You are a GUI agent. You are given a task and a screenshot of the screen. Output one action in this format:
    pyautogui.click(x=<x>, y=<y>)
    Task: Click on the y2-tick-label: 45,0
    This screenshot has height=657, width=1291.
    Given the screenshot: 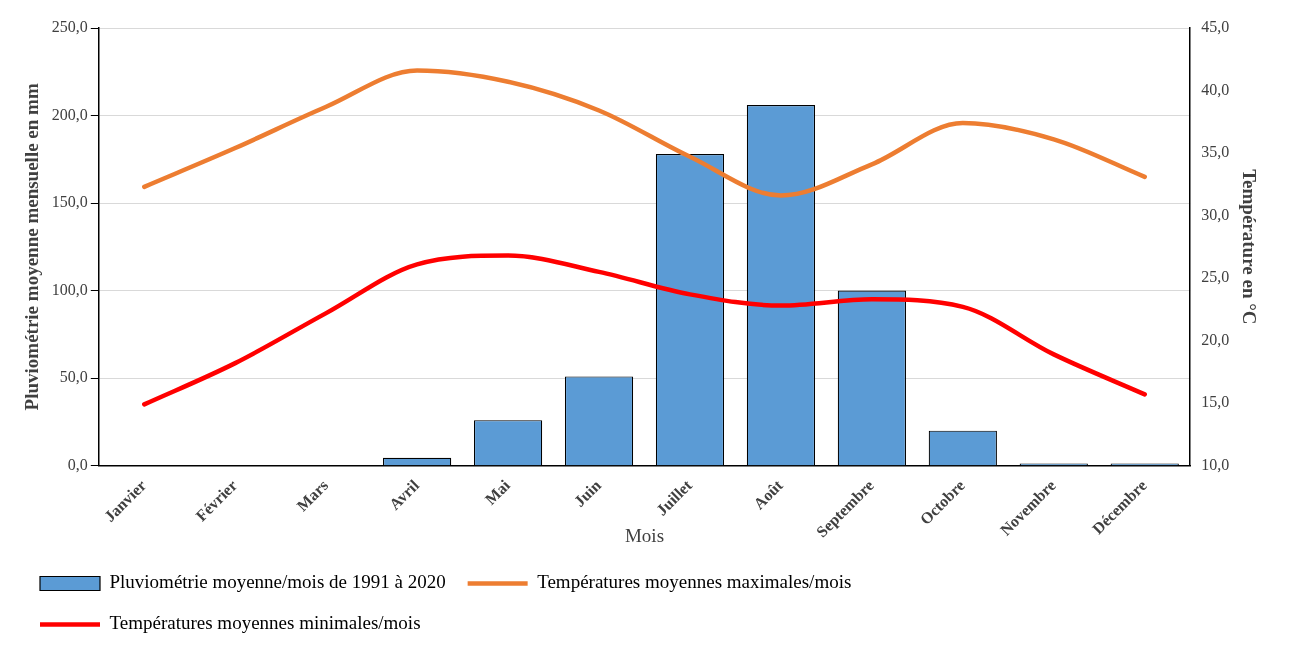 What is the action you would take?
    pyautogui.click(x=1215, y=27)
    